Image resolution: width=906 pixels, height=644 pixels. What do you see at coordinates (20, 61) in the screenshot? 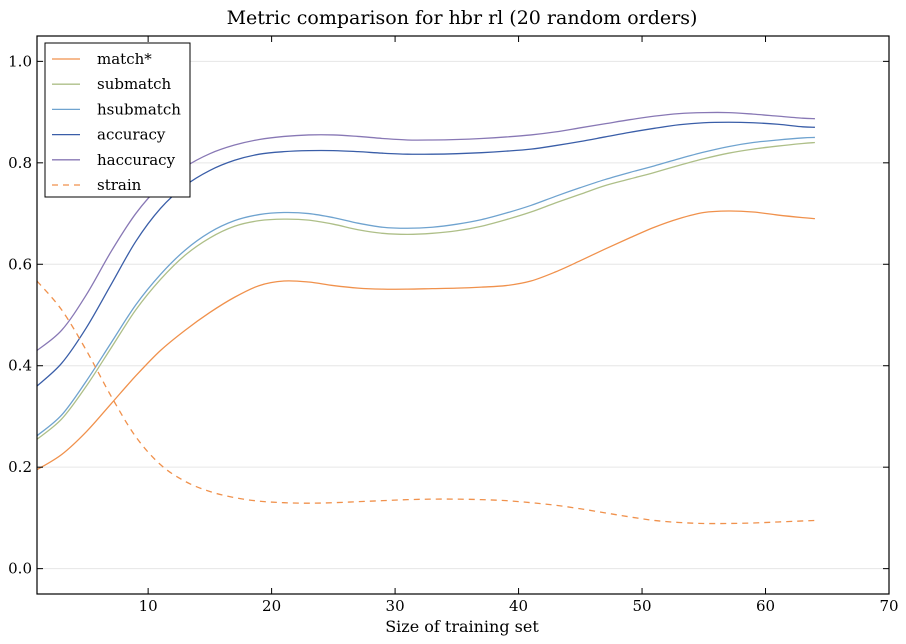
I see `y-tick-label: 1.0` at bounding box center [20, 61].